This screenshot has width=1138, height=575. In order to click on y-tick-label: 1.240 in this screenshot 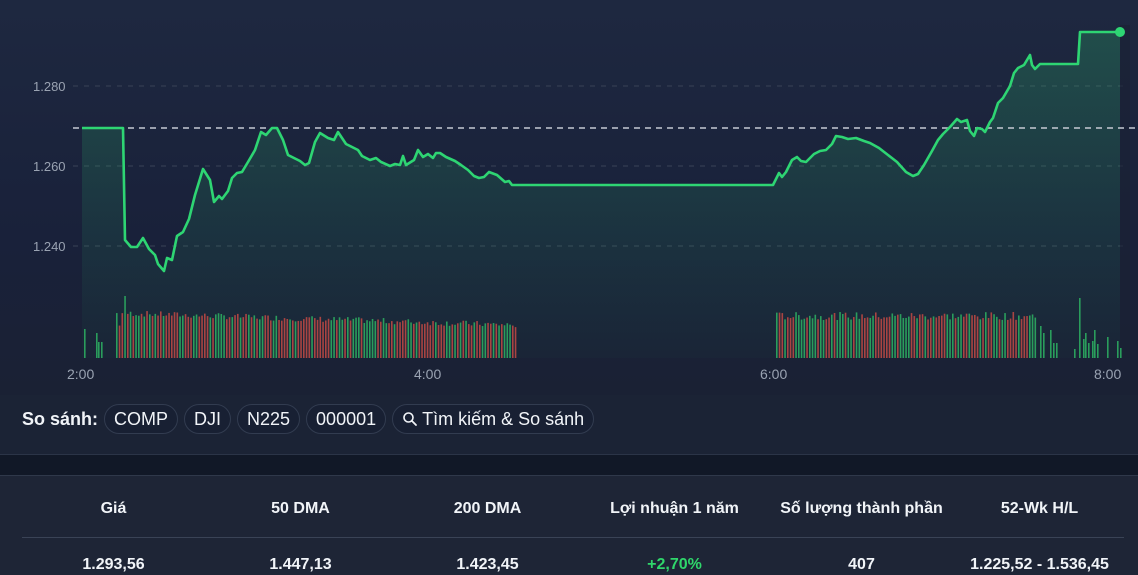, I will do `click(49, 246)`.